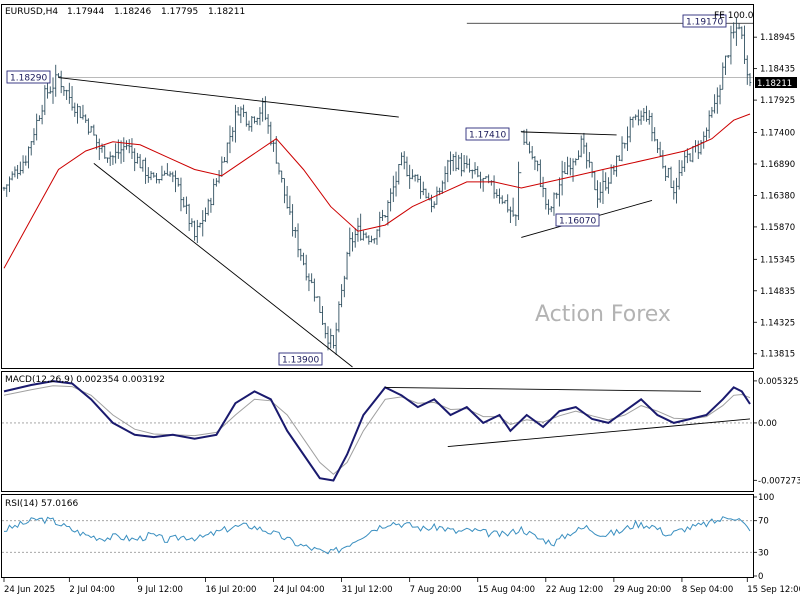 This screenshot has height=600, width=800. What do you see at coordinates (778, 382) in the screenshot?
I see `macd-y-tick-label: 0.005325` at bounding box center [778, 382].